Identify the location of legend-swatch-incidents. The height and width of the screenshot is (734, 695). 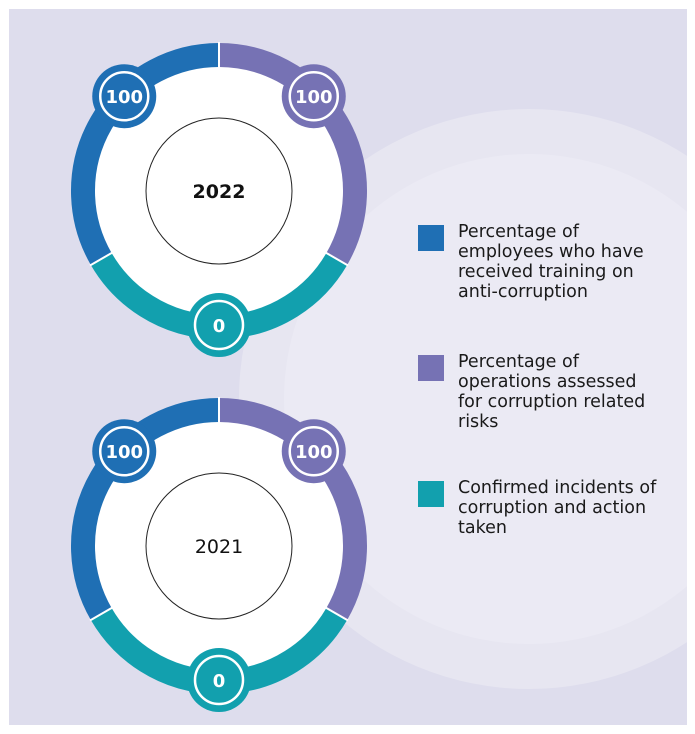
(431, 494).